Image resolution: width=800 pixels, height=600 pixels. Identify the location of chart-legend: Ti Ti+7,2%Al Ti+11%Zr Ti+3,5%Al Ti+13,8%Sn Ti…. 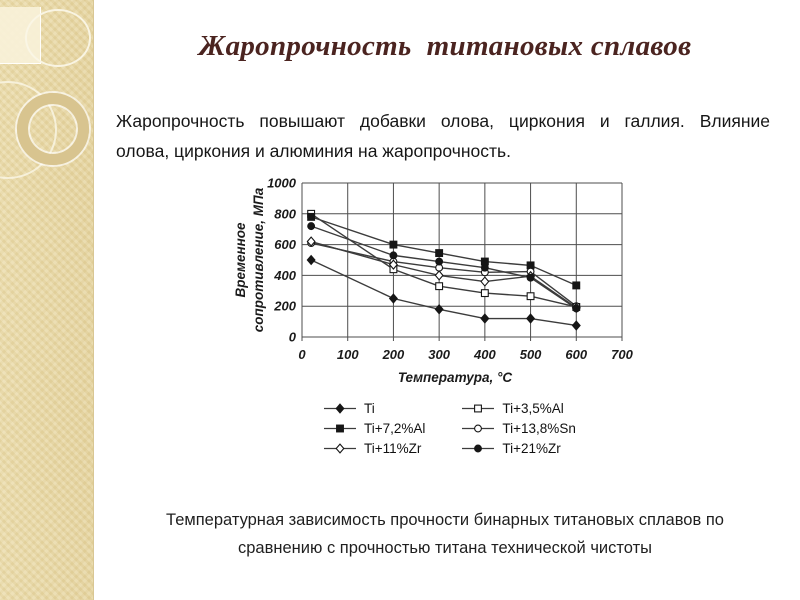
(449, 428).